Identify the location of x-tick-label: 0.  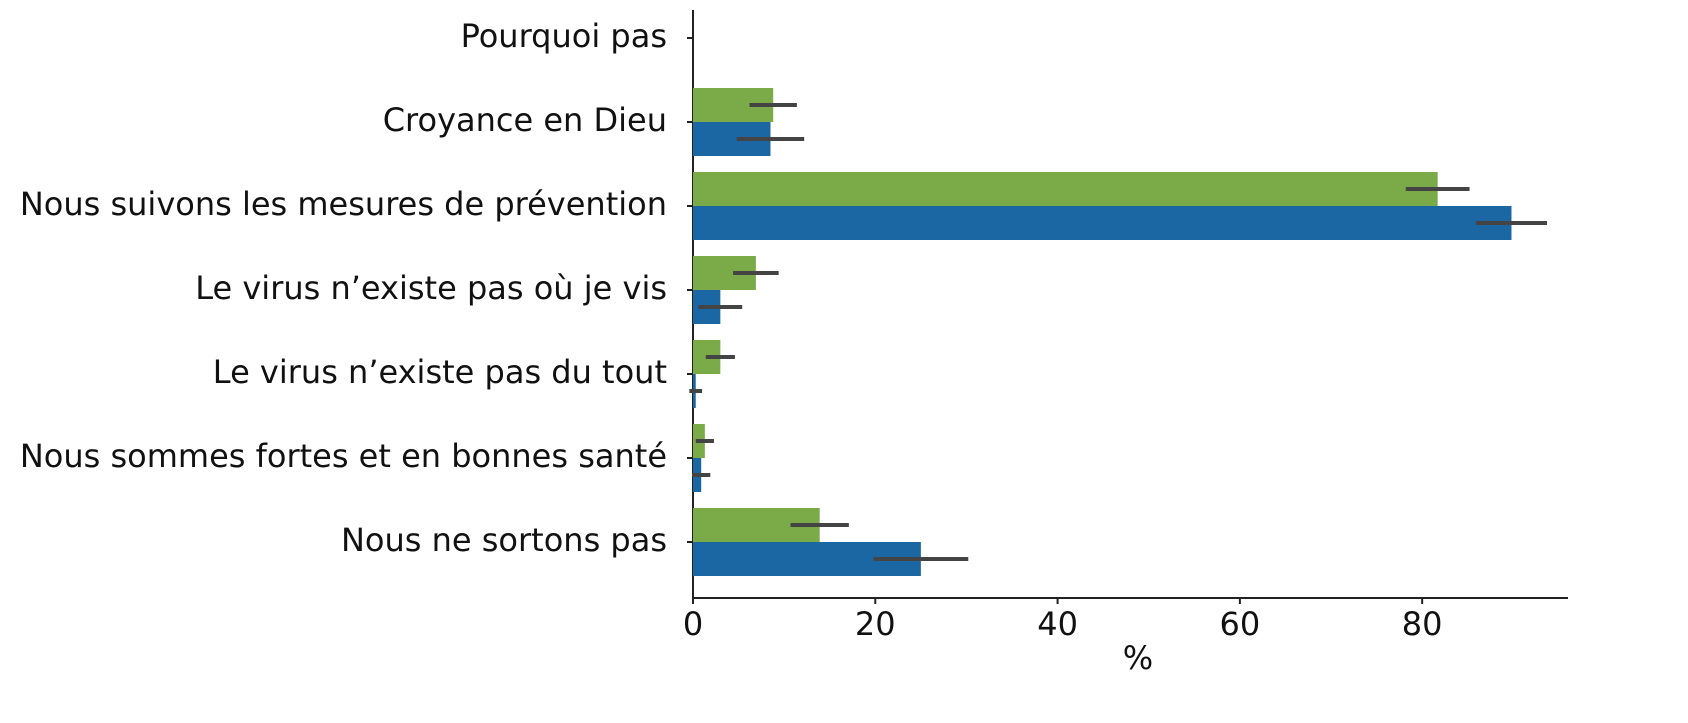
(693, 624).